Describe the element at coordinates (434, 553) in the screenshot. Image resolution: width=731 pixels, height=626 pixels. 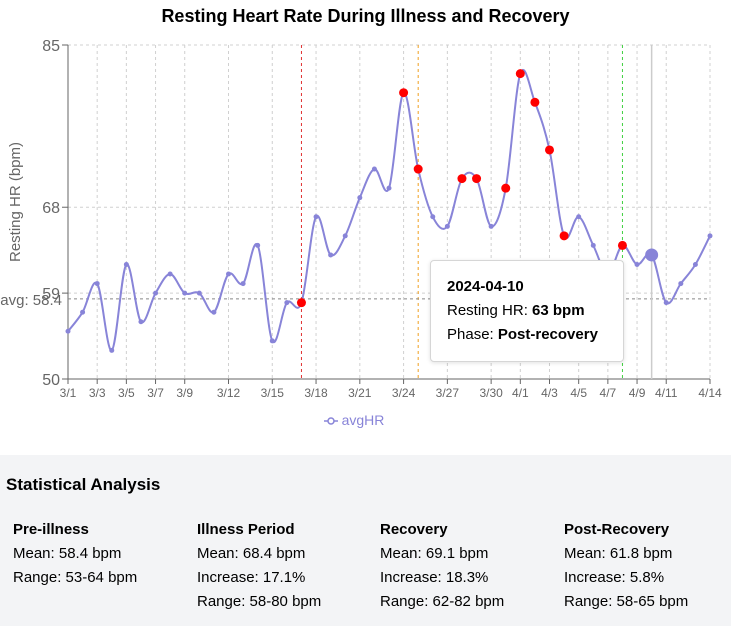
I see `stat-line: Mean: 69.1 bpm` at that location.